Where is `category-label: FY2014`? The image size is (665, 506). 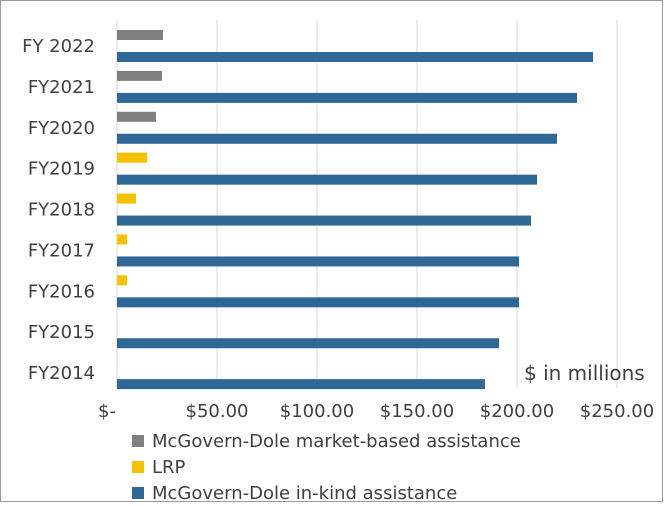
category-label: FY2014 is located at coordinates (61, 373).